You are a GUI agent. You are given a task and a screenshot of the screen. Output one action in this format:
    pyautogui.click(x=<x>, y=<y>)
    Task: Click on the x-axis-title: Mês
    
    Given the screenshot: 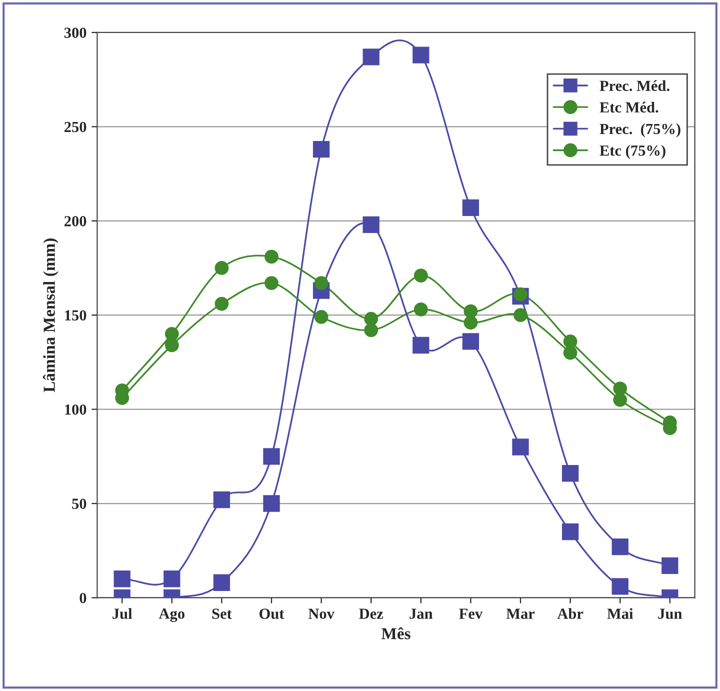 What is the action you would take?
    pyautogui.click(x=395, y=633)
    